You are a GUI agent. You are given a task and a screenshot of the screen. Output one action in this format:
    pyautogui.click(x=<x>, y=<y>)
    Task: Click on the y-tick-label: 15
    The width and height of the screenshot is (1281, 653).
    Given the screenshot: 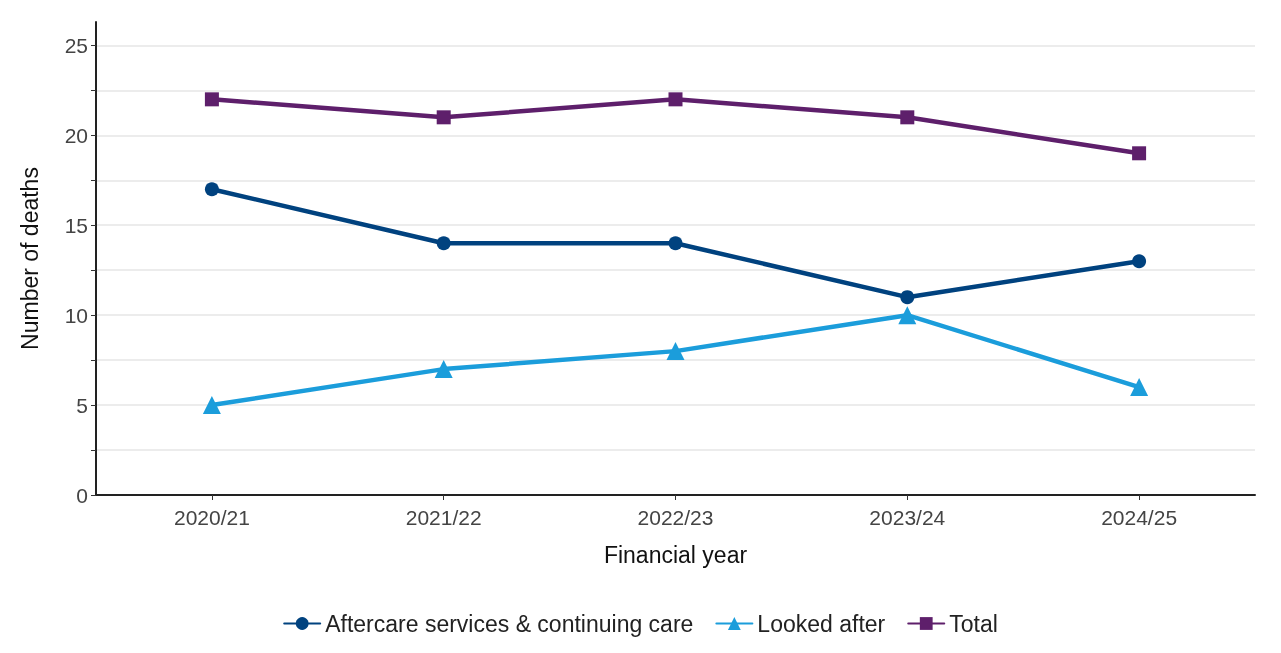 What is the action you would take?
    pyautogui.click(x=76, y=225)
    